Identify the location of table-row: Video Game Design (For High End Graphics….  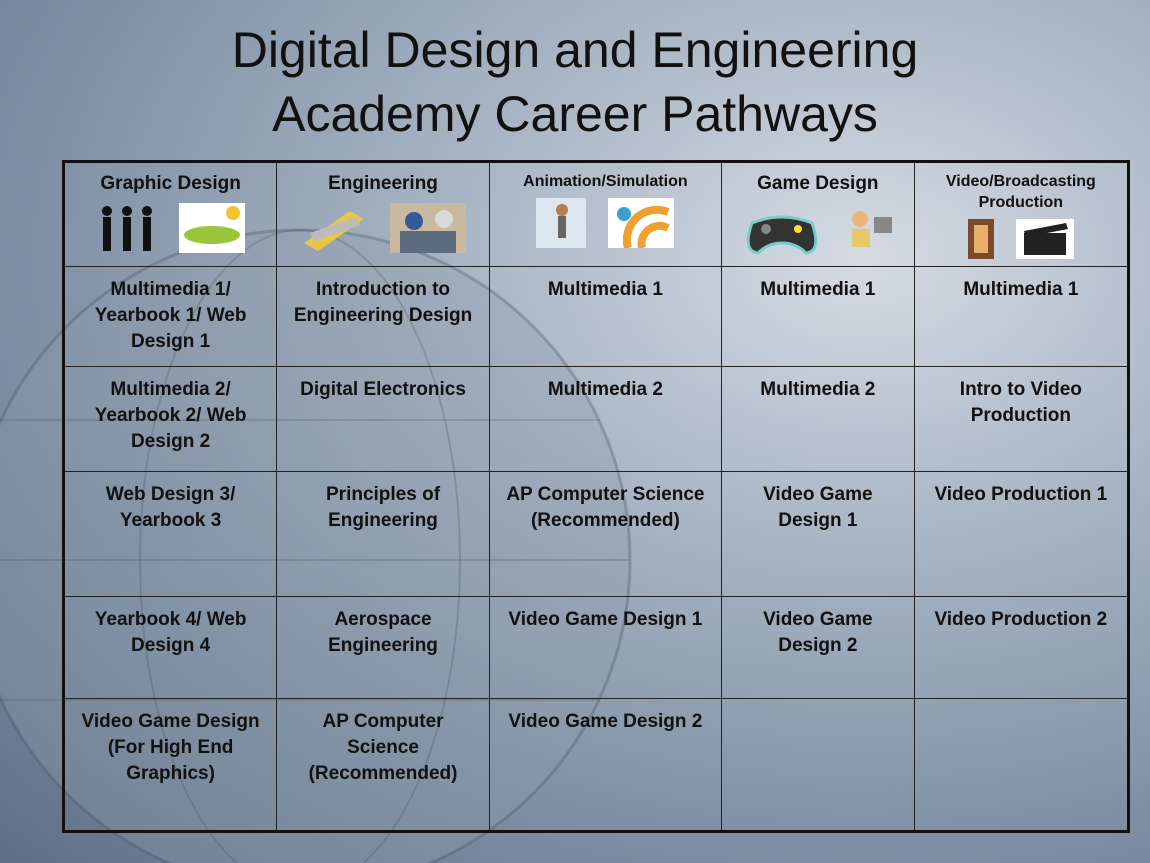
(596, 765).